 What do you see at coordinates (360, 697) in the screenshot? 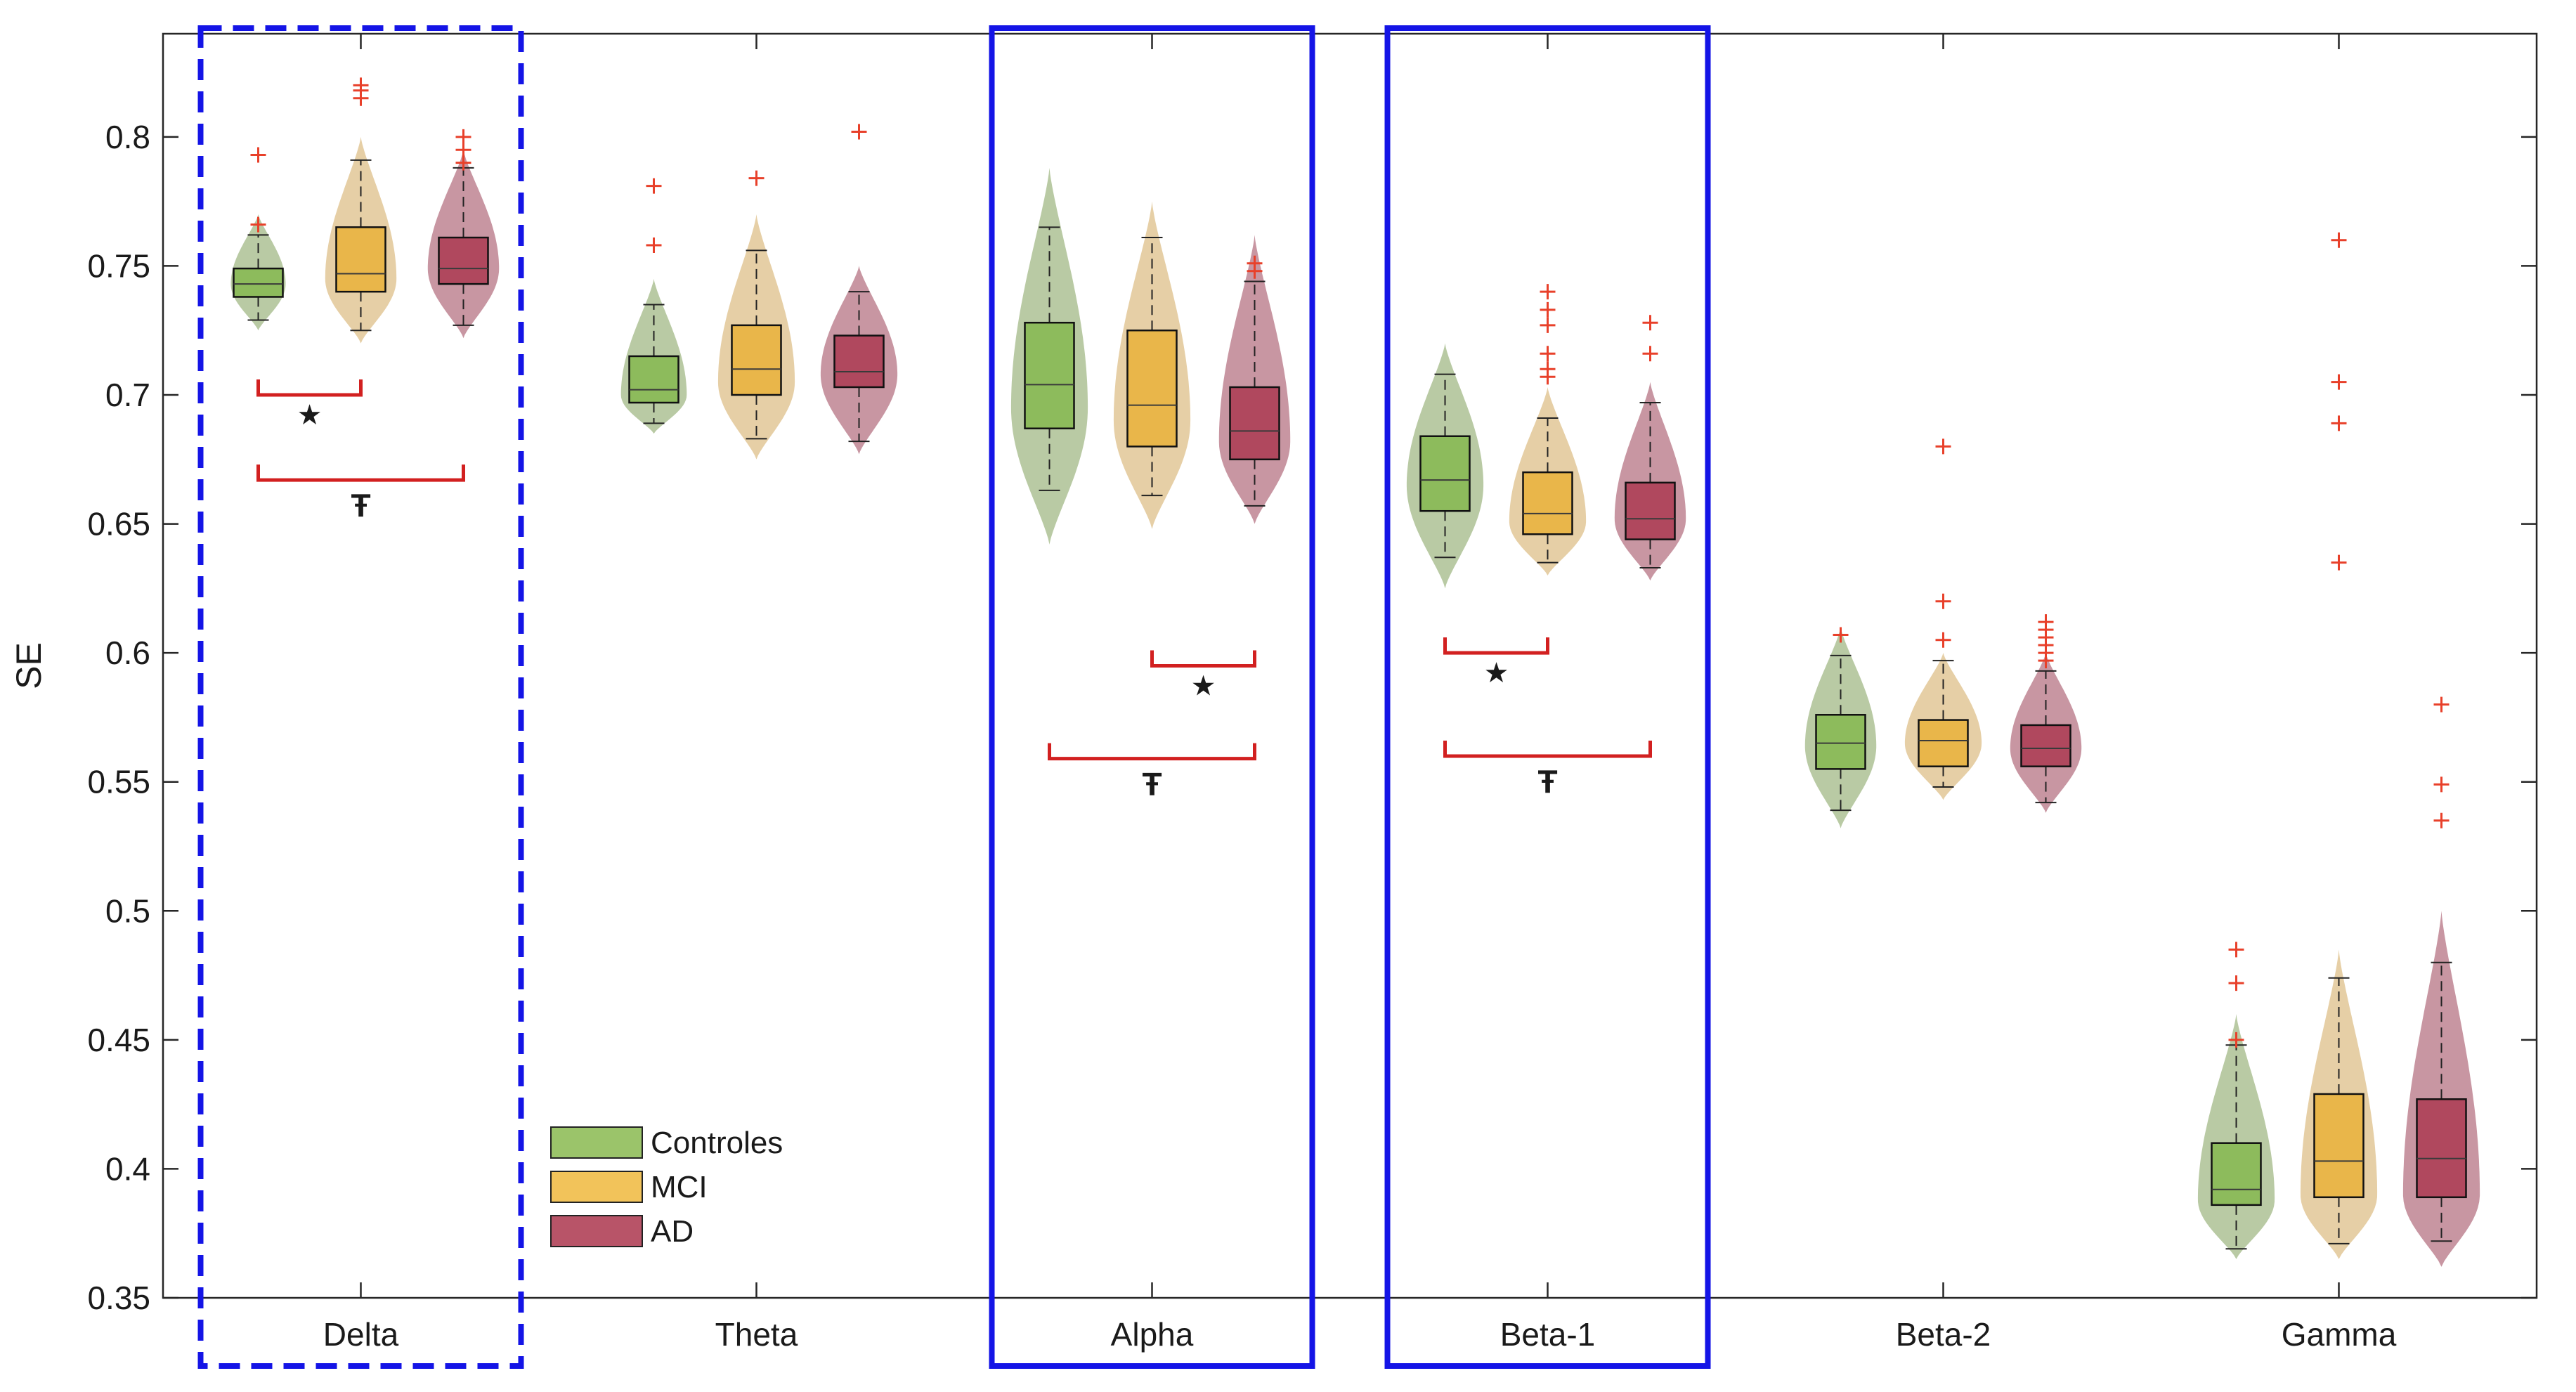
I see `highlight-box-delta` at bounding box center [360, 697].